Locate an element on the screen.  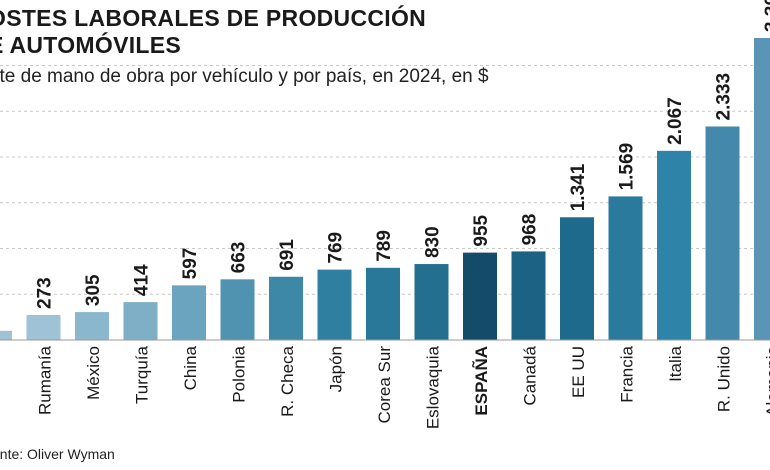
source-note: ente: Oliver Wyman is located at coordinates (57, 454).